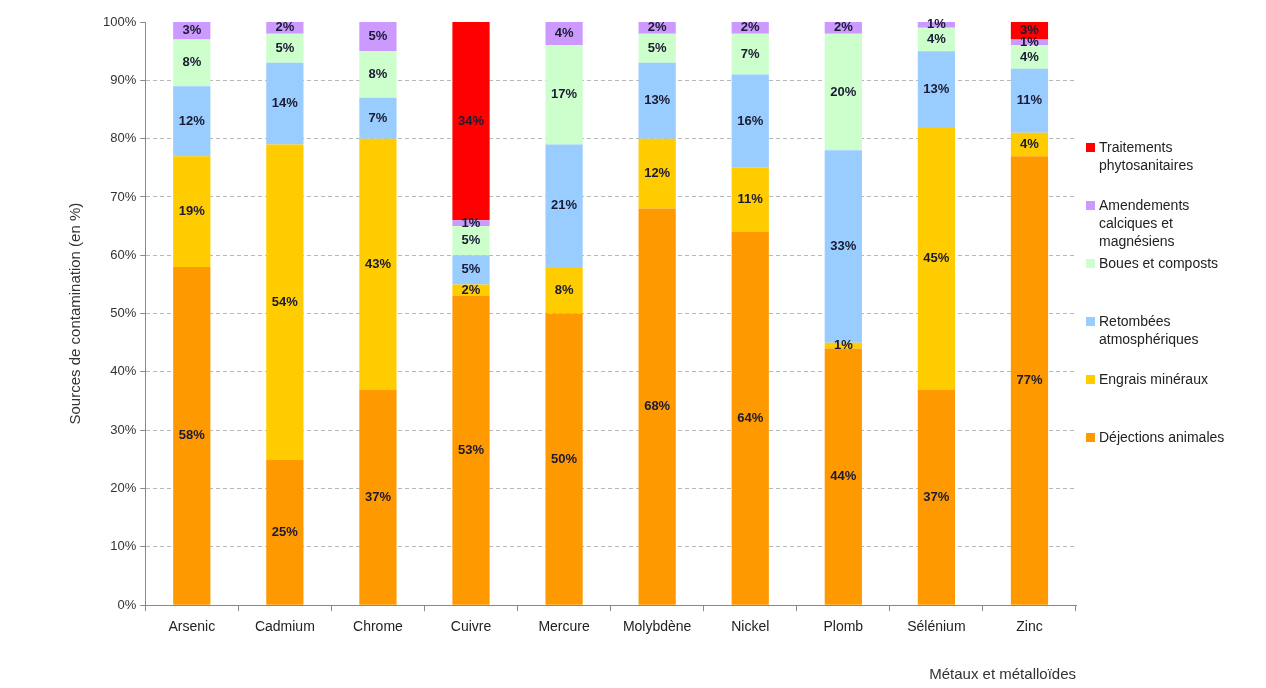 The image size is (1266, 688). What do you see at coordinates (657, 626) in the screenshot?
I see `x-tick-label: Molybdène` at bounding box center [657, 626].